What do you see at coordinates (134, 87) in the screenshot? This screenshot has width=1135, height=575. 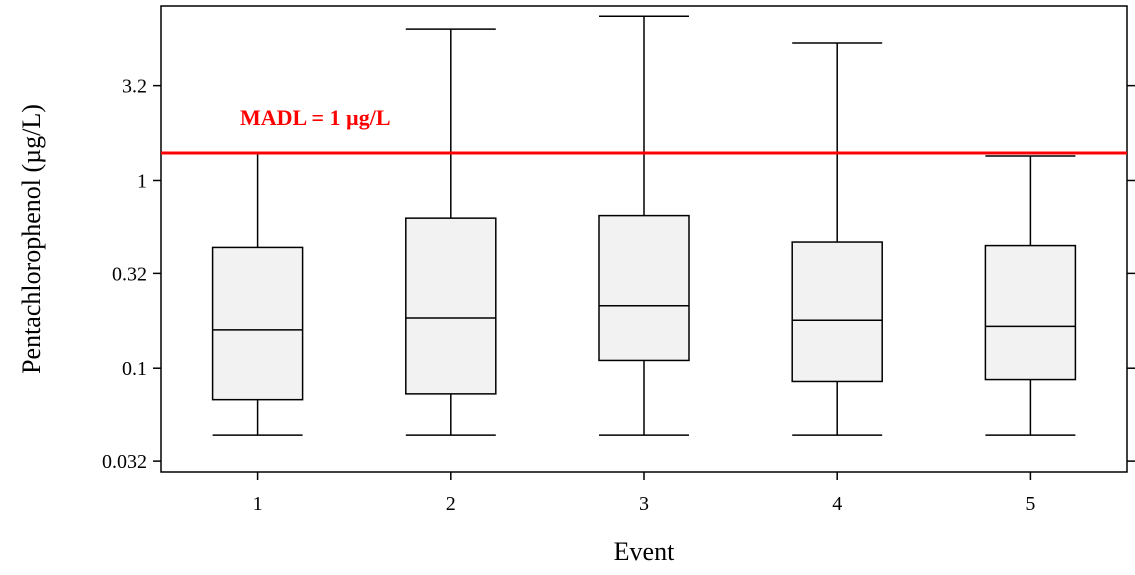 I see `y-tick-label: 3.2` at bounding box center [134, 87].